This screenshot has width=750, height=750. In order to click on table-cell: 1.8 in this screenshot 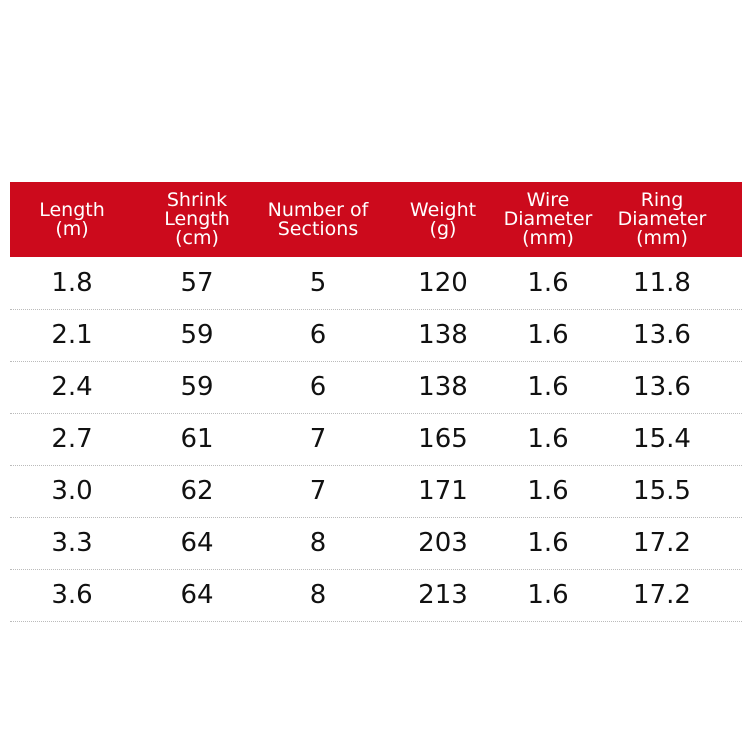, I will do `click(72, 283)`.